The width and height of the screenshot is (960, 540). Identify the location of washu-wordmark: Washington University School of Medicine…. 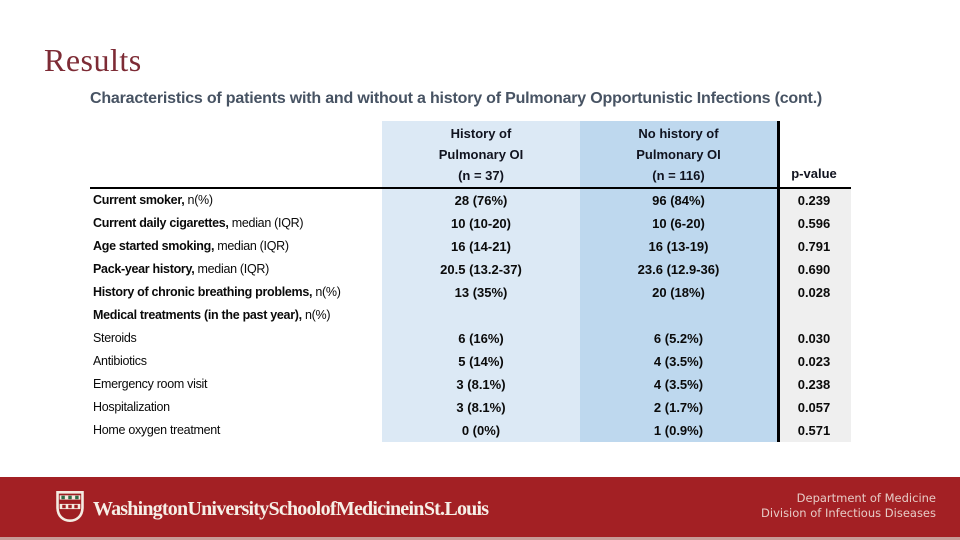
(291, 508).